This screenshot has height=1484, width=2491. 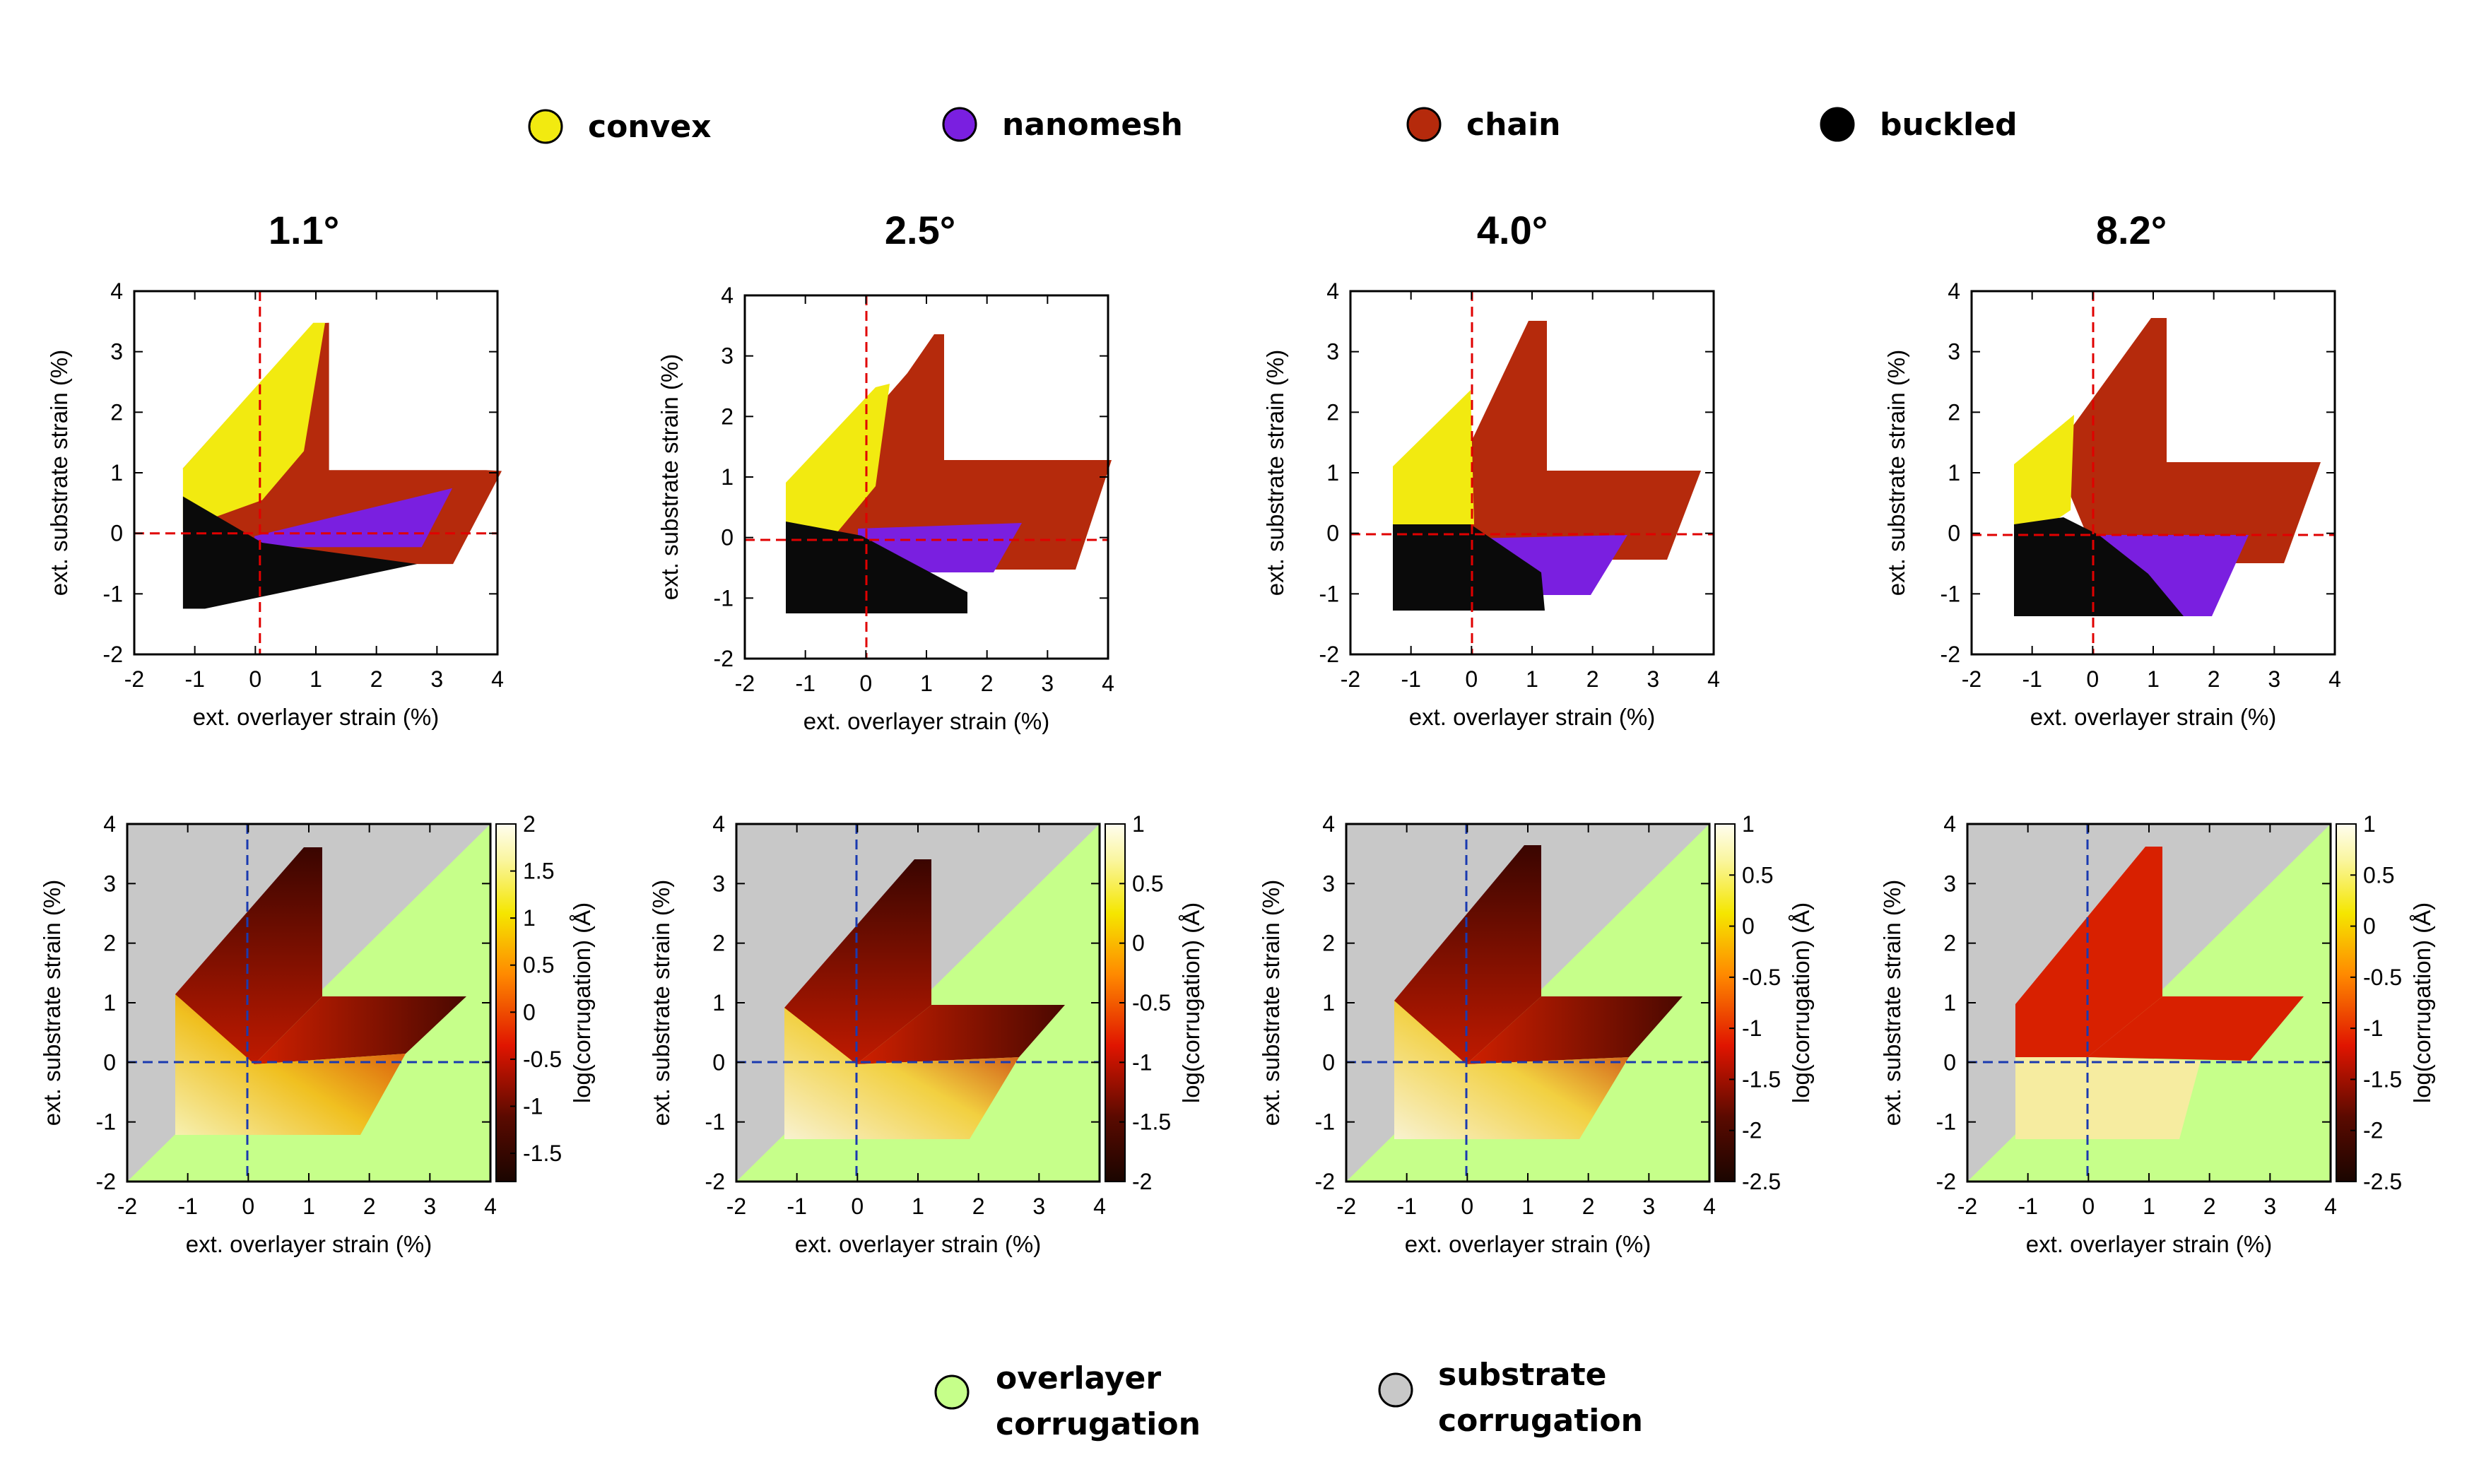 What do you see at coordinates (1329, 654) in the screenshot?
I see `y-tick-label: -2` at bounding box center [1329, 654].